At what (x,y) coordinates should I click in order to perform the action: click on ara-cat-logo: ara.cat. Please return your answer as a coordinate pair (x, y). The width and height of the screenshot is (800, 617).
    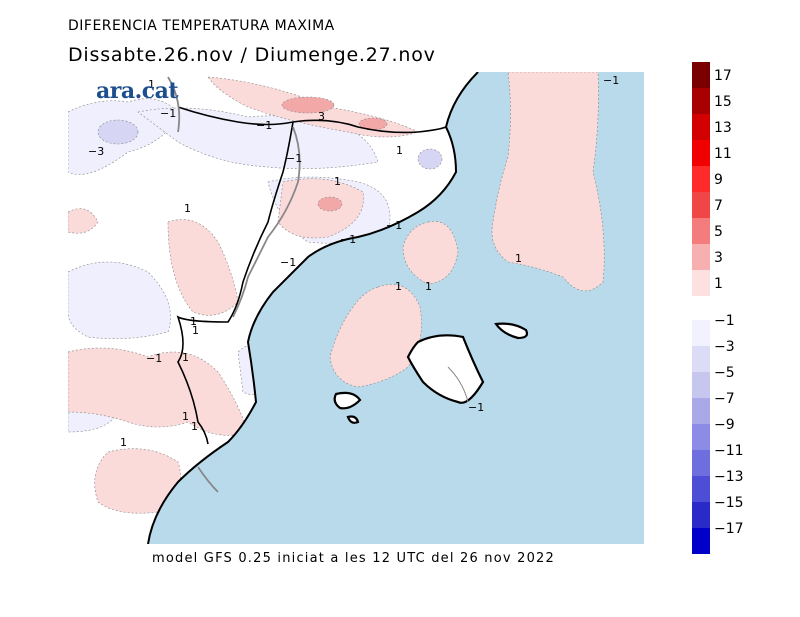
    Looking at the image, I should click on (137, 91).